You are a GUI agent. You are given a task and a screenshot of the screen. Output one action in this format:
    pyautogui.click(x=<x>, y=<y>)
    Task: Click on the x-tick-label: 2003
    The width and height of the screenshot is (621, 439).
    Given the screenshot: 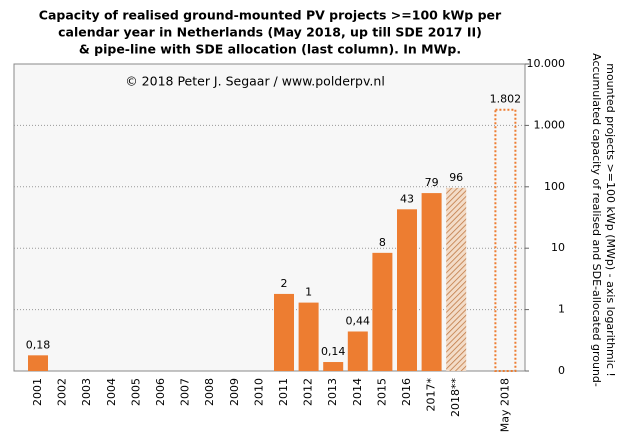 What is the action you would take?
    pyautogui.click(x=86, y=392)
    